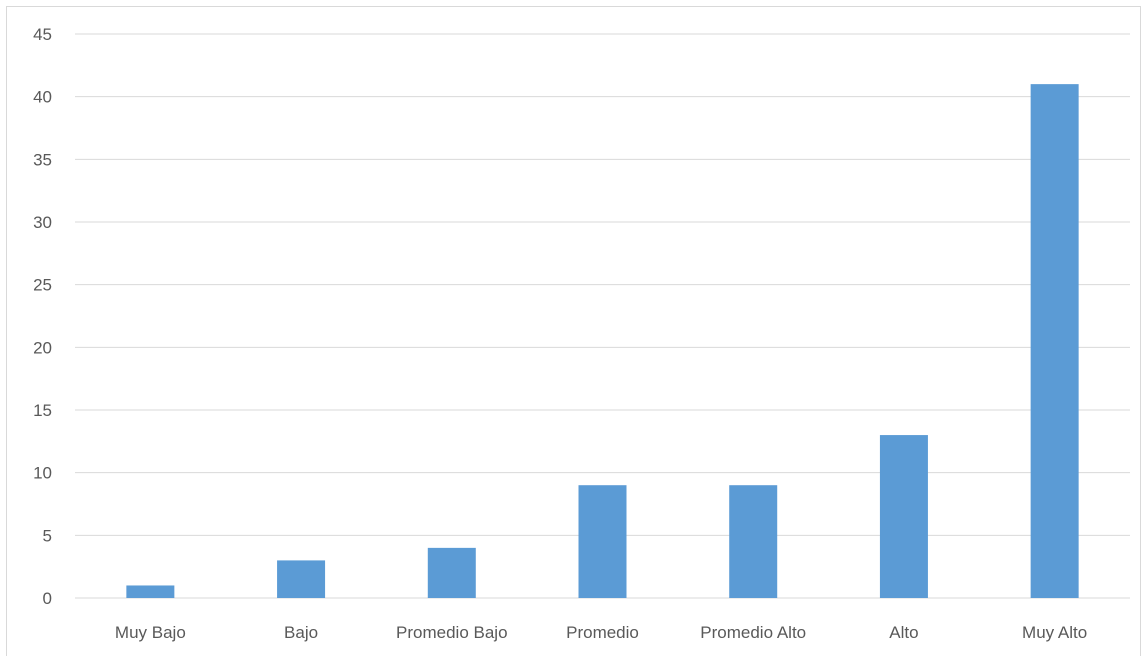 This screenshot has height=656, width=1147. What do you see at coordinates (452, 632) in the screenshot?
I see `x-tick-label: Promedio Bajo` at bounding box center [452, 632].